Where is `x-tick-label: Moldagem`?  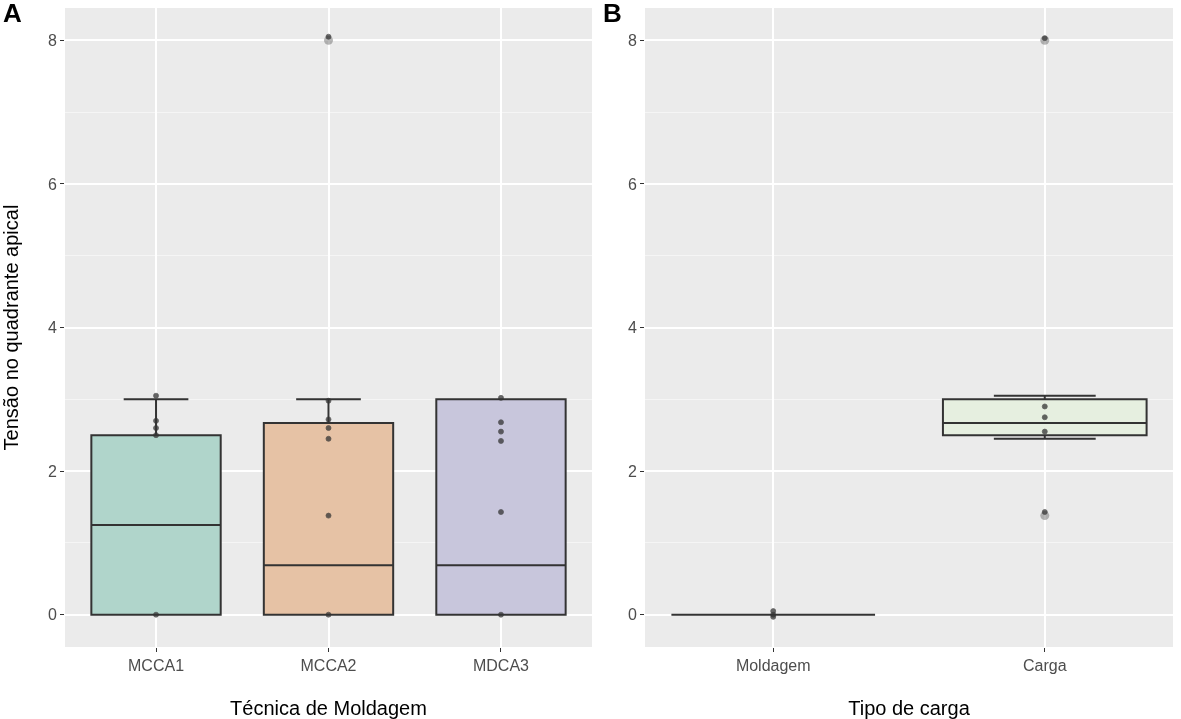
x-tick-label: Moldagem is located at coordinates (773, 666).